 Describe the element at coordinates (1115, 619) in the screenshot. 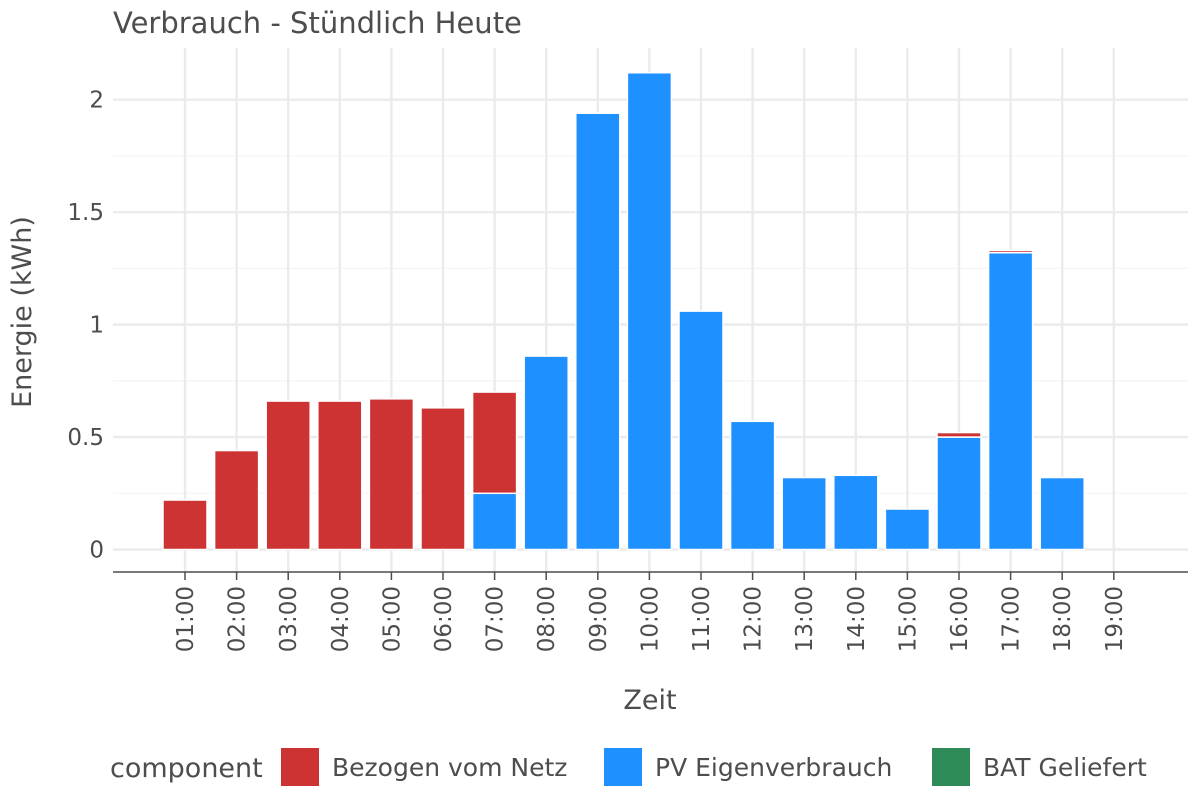

I see `x-tick-label: 19:00` at that location.